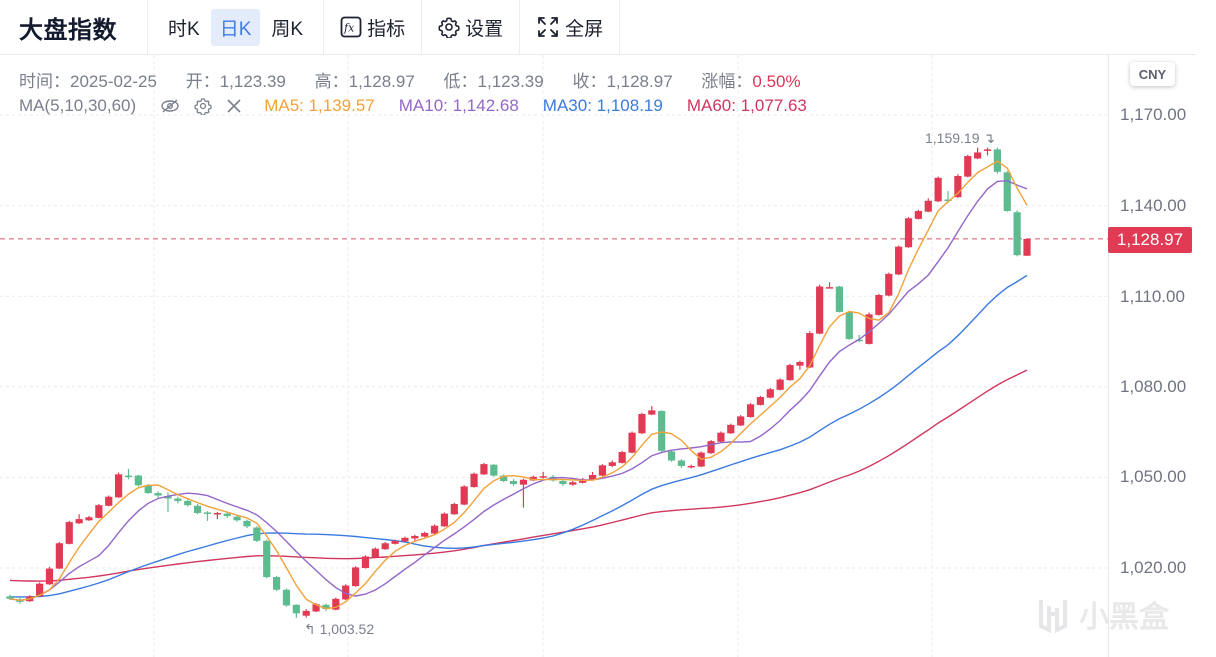 This screenshot has width=1216, height=657. I want to click on arrow-down-icon: ↴, so click(989, 138).